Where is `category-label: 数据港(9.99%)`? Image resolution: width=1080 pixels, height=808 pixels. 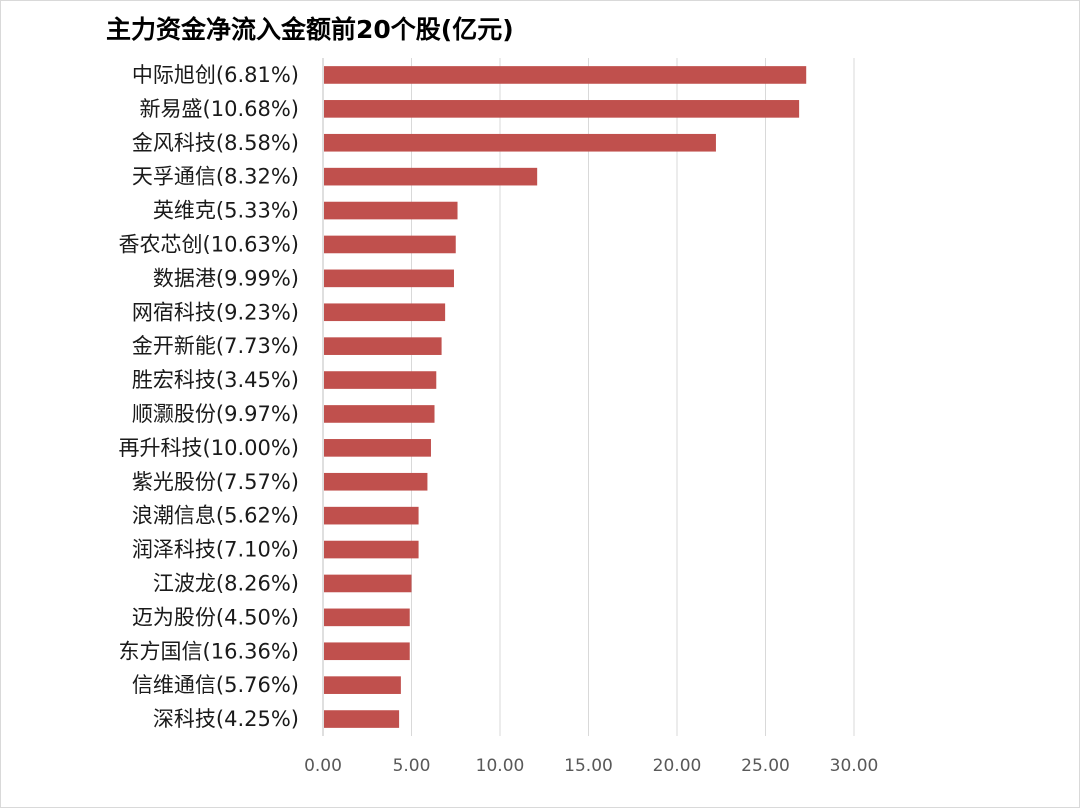 category-label: 数据港(9.99%) is located at coordinates (226, 278).